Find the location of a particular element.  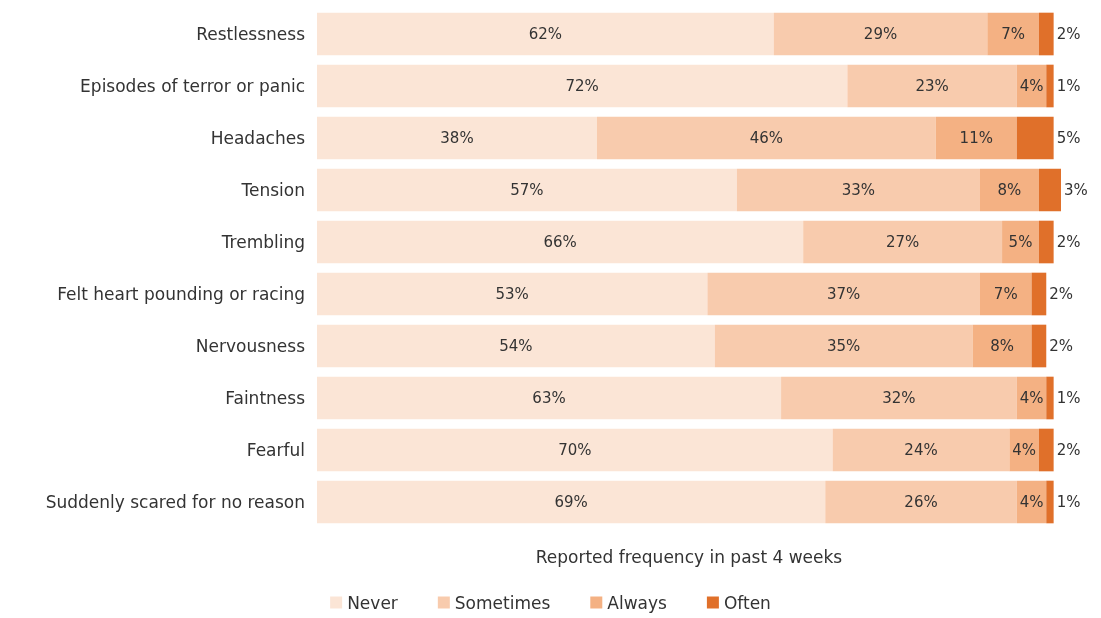

data-label: 53% is located at coordinates (512, 294).